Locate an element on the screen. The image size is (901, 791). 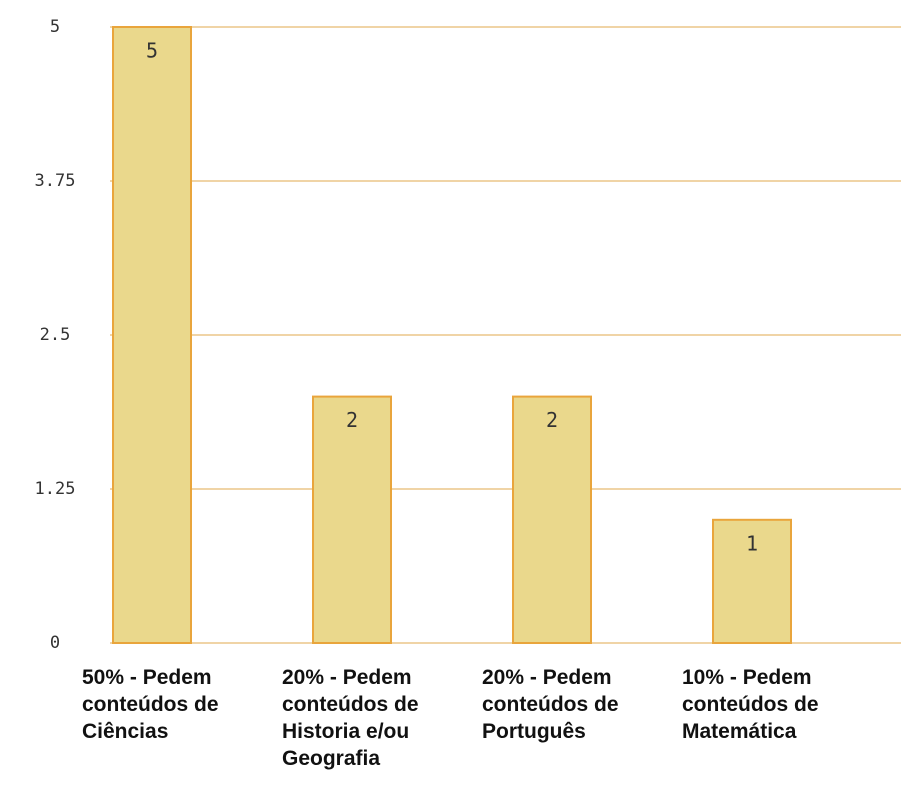
data-label: 1 is located at coordinates (752, 543).